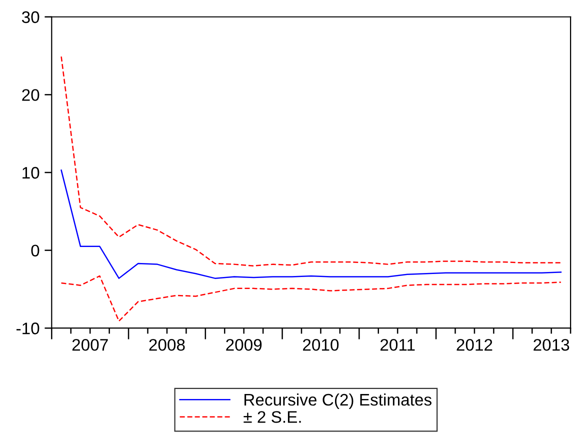  I want to click on x-tick-label: 2011, so click(397, 344).